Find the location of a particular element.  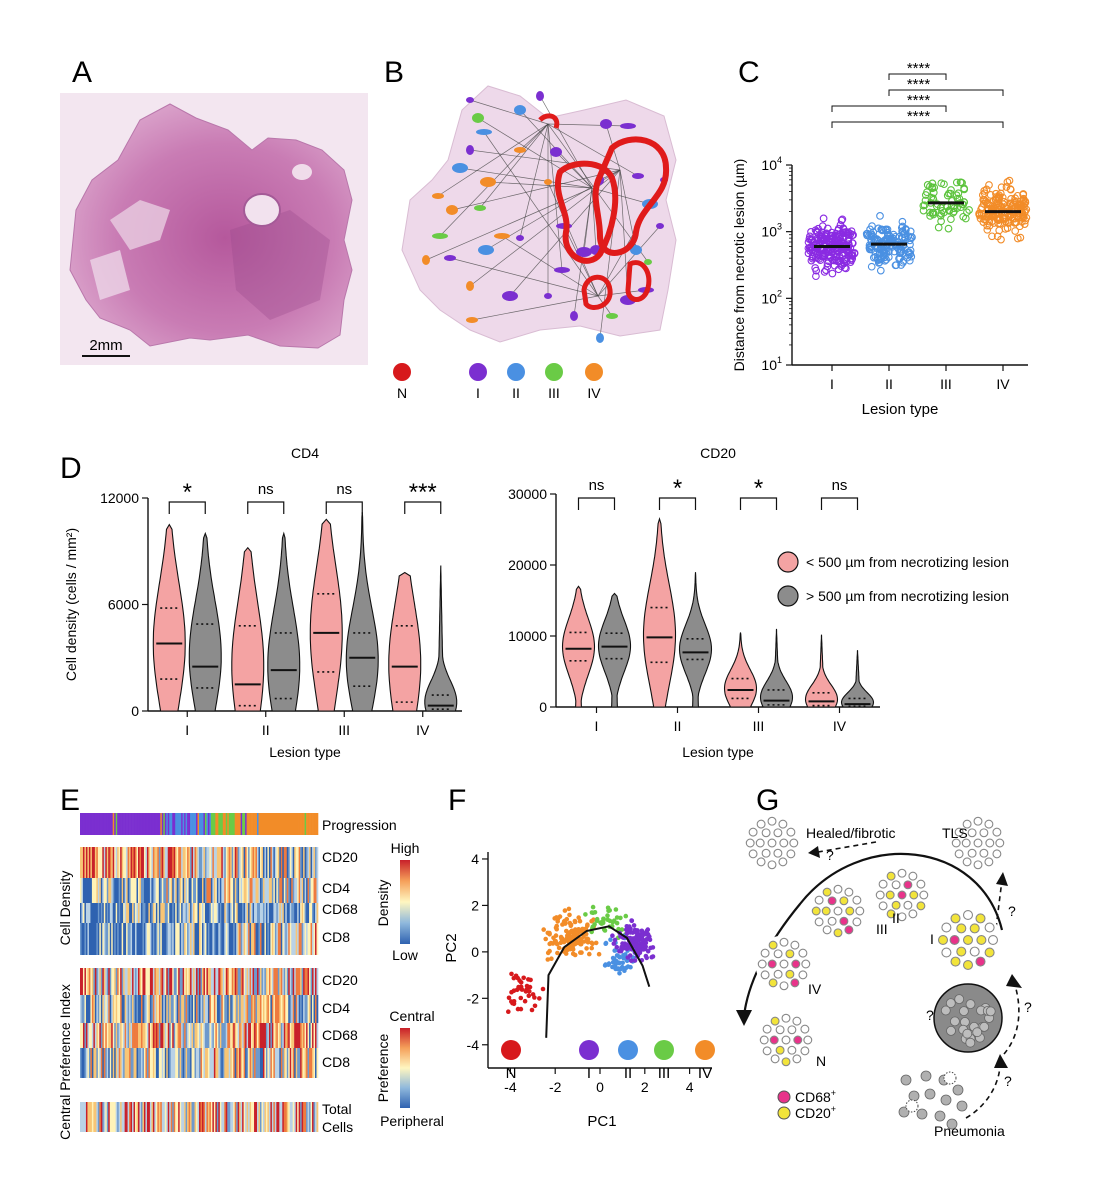

g-pneumonia-cell is located at coordinates (946, 1100).